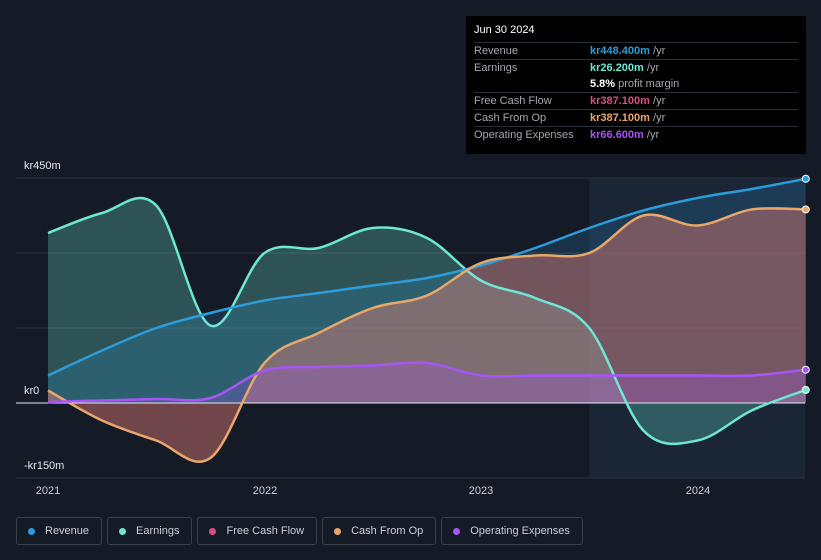  I want to click on legend-label: Cash From Op, so click(387, 531).